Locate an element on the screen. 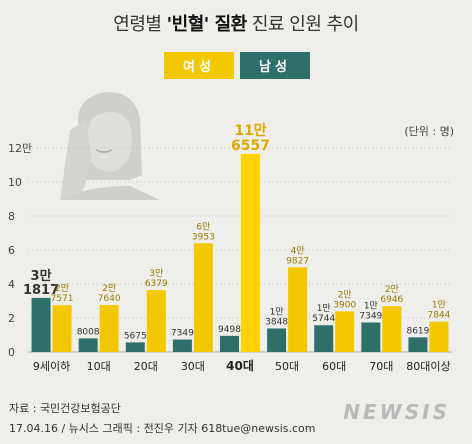 The width and height of the screenshot is (472, 444). data-label: 6946 is located at coordinates (391, 300).